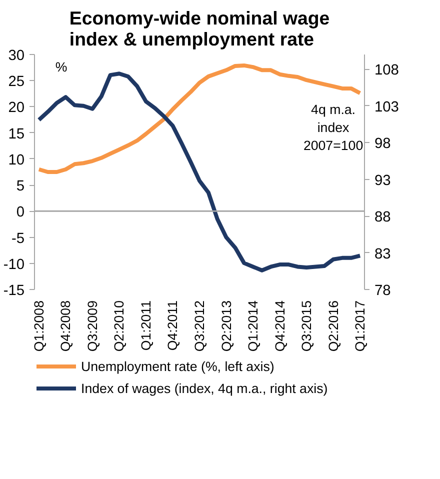 The height and width of the screenshot is (479, 440). I want to click on x-tick-label: Q4:2014, so click(280, 326).